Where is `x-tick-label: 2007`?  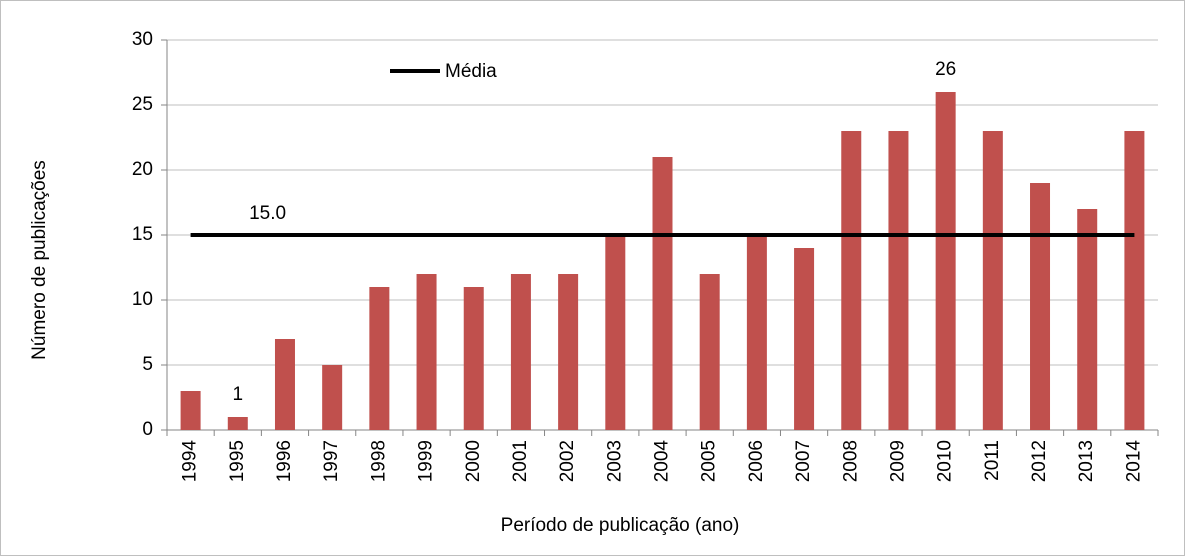 x-tick-label: 2007 is located at coordinates (803, 461).